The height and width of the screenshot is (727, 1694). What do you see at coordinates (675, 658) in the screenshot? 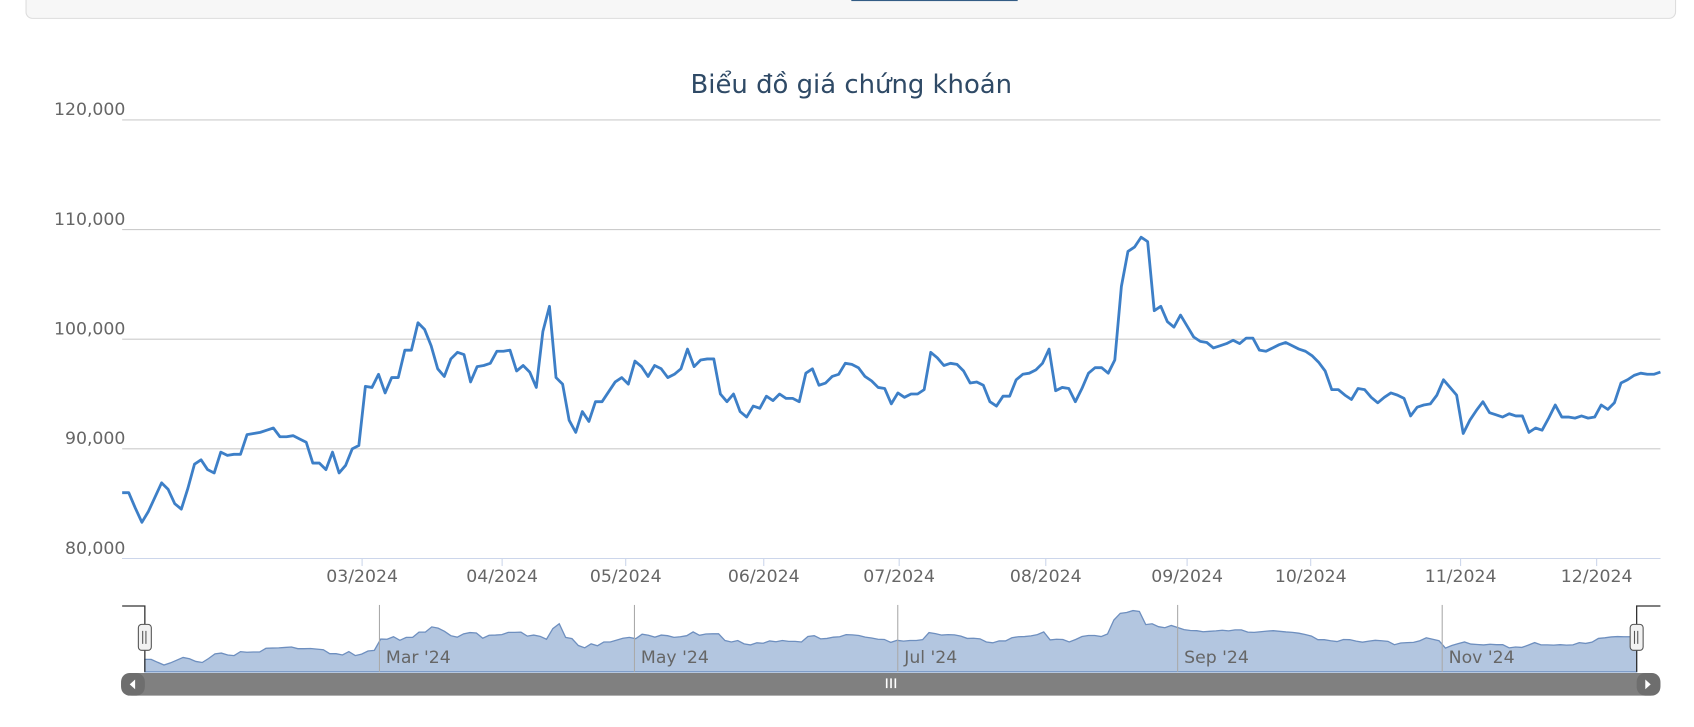
I see `navigator-label: May '24` at bounding box center [675, 658].